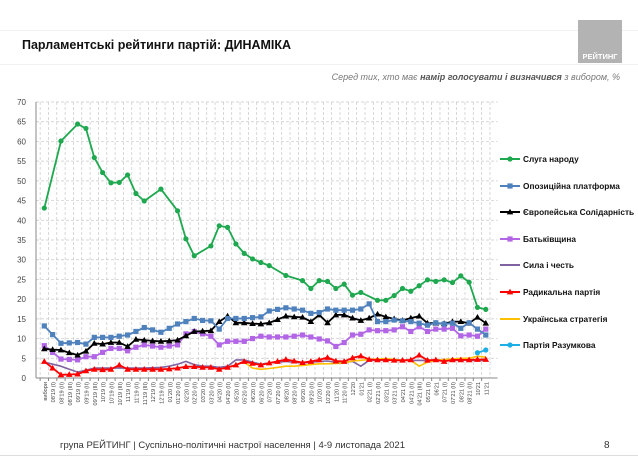 The width and height of the screenshot is (638, 456). What do you see at coordinates (329, 393) in the screenshot?
I see `x-tick-label: 10'20 (II)` at bounding box center [329, 393].